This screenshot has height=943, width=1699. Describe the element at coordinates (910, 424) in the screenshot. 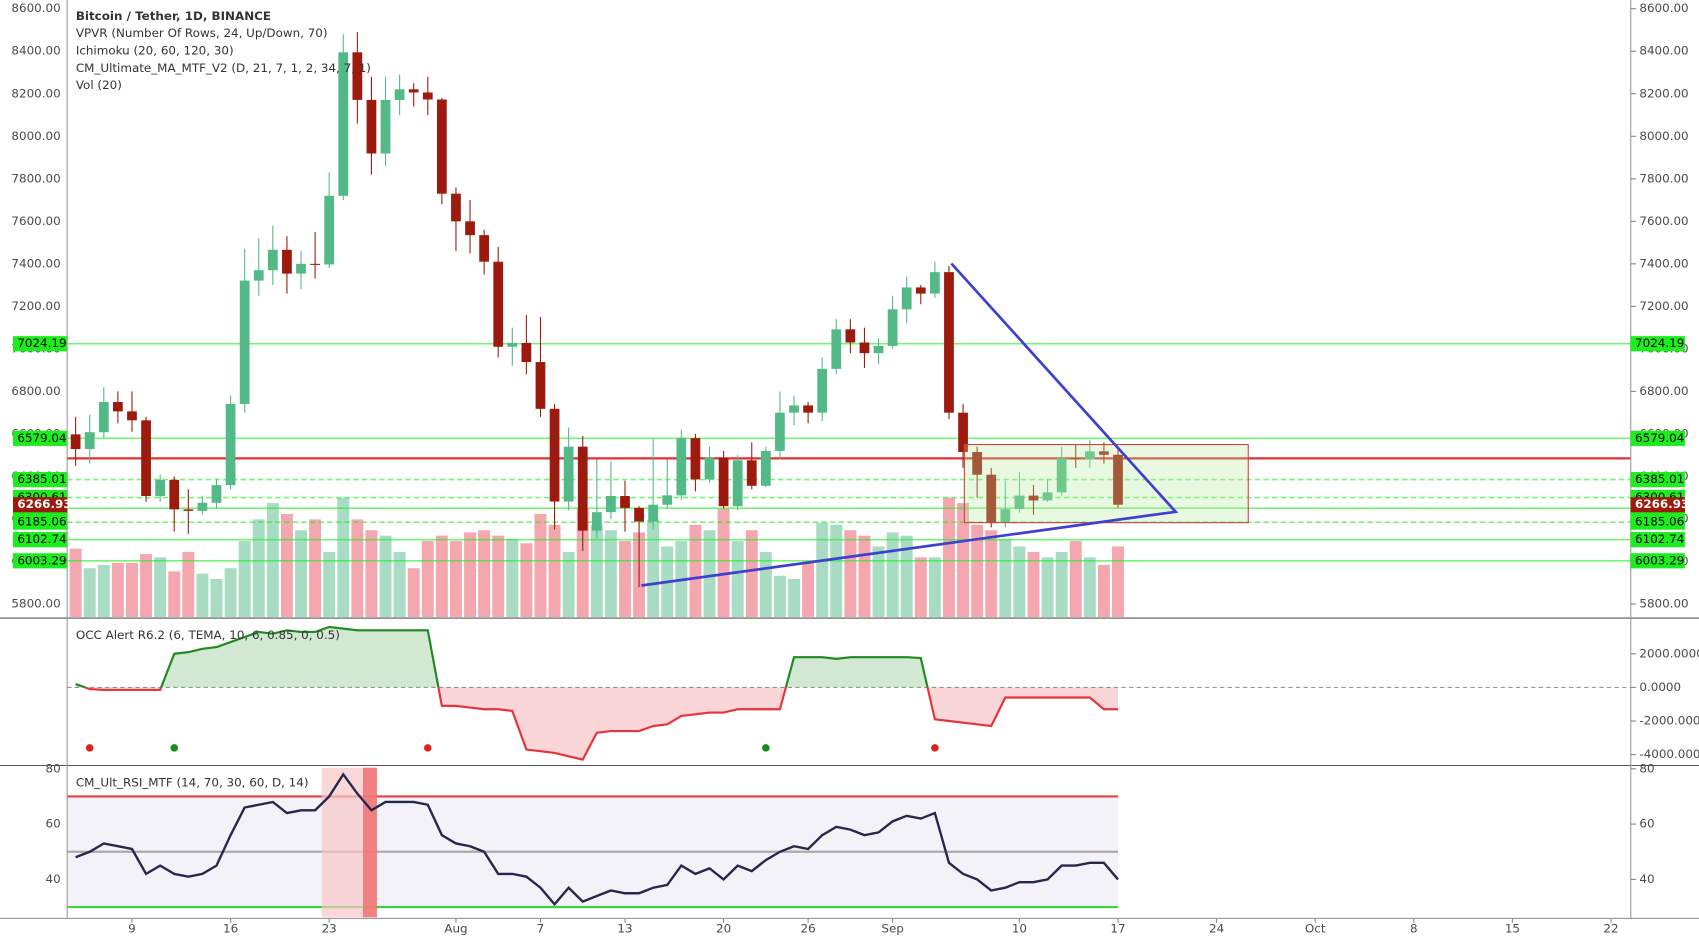

I see `triangle-drawing` at that location.